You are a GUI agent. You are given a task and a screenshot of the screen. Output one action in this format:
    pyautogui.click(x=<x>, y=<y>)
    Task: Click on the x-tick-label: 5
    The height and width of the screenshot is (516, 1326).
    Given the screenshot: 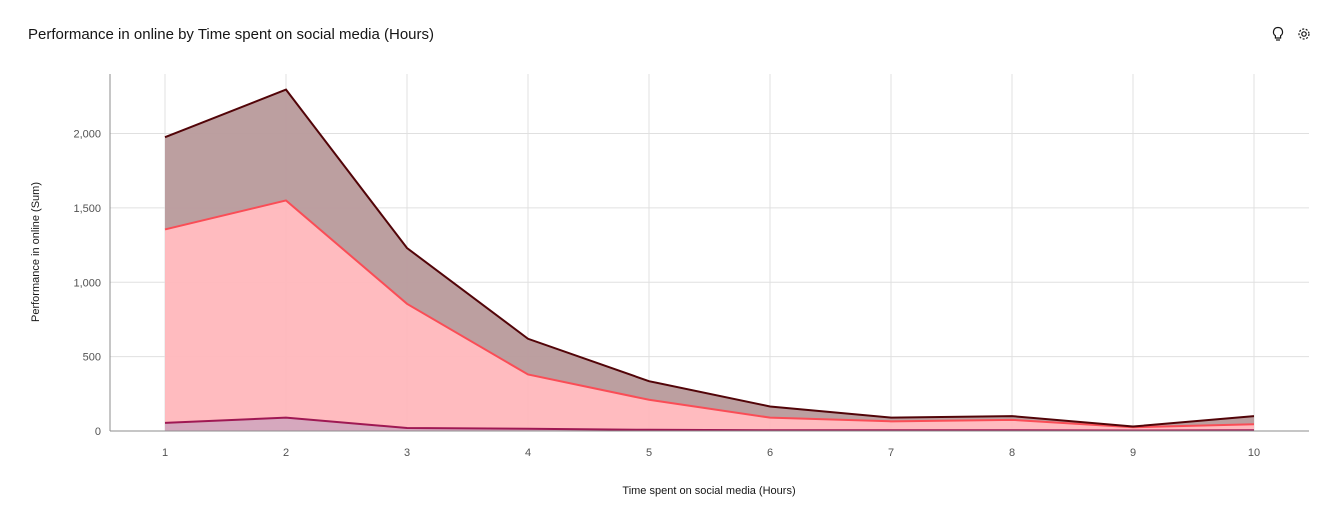 What is the action you would take?
    pyautogui.click(x=649, y=453)
    